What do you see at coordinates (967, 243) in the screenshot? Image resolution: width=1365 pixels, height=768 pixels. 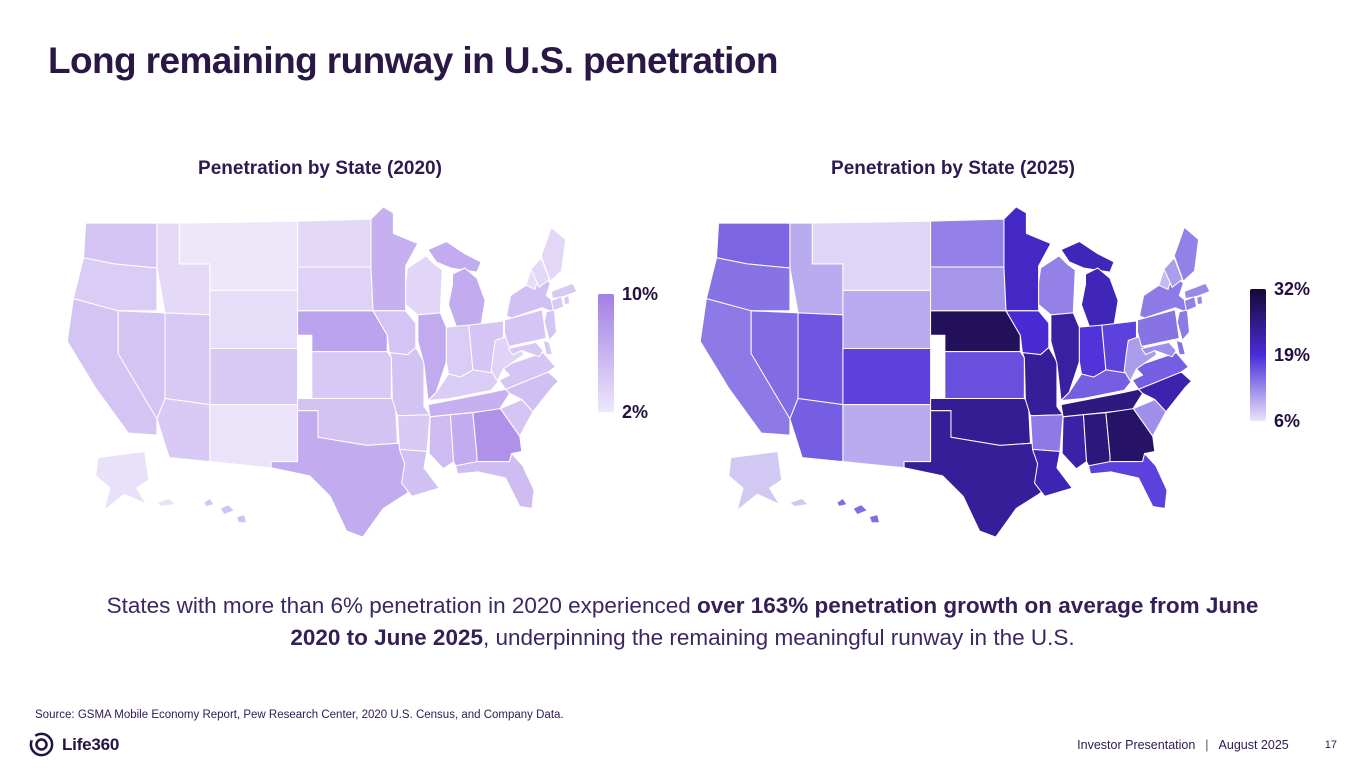 I see `state-nd-2025` at bounding box center [967, 243].